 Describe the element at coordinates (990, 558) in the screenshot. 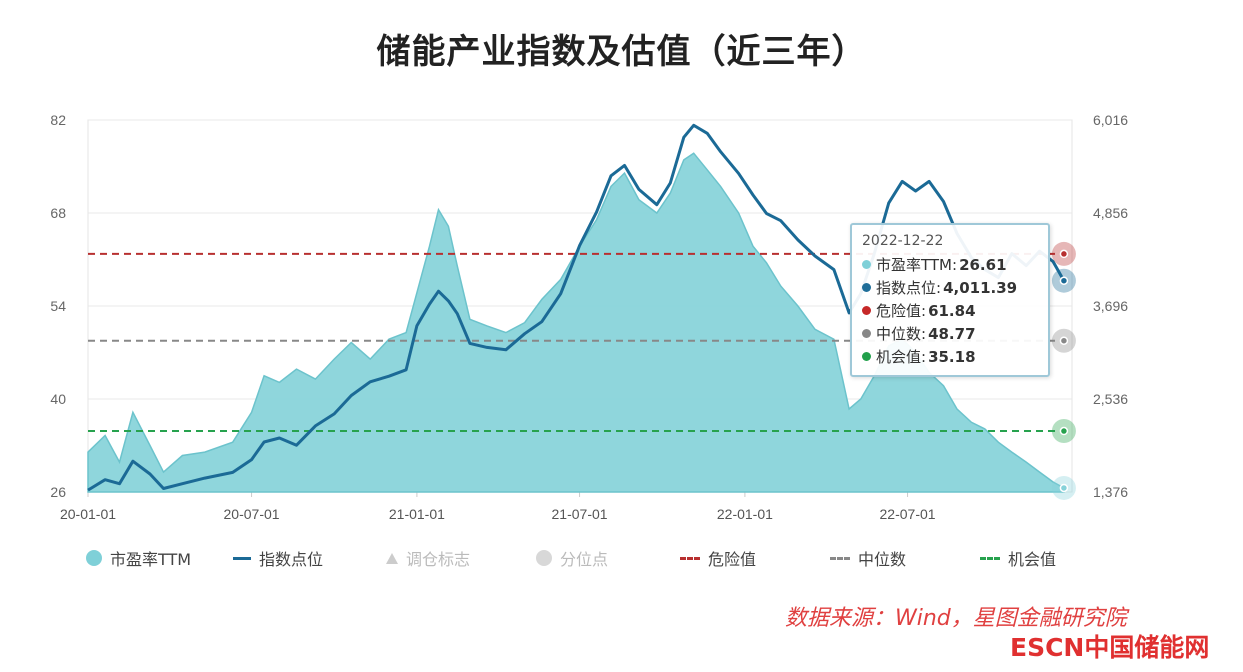

I see `legend-chance-dash-icon` at that location.